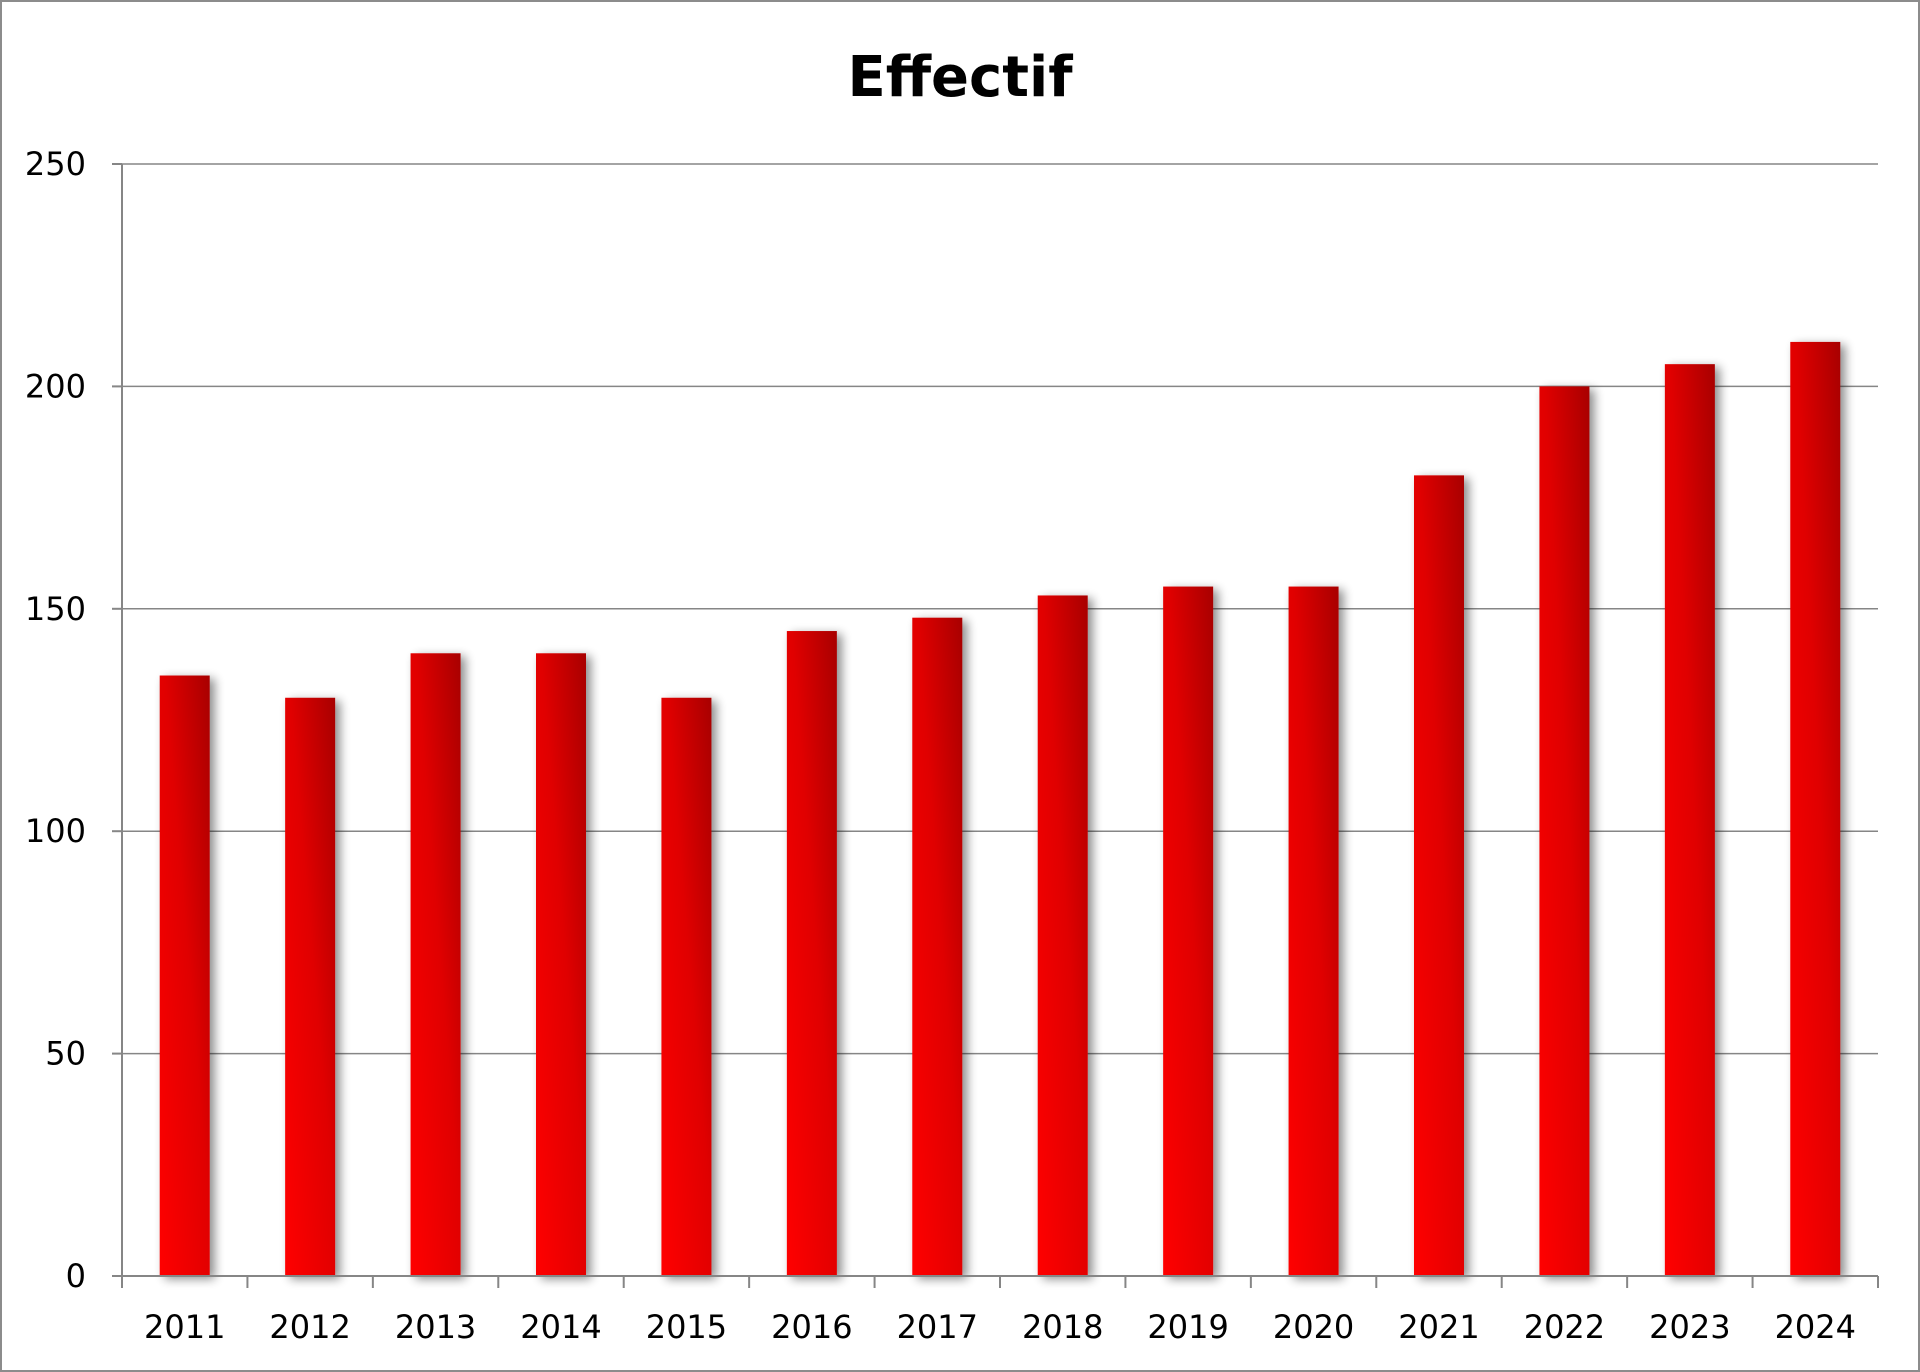  What do you see at coordinates (1439, 875) in the screenshot?
I see `bar-2021` at bounding box center [1439, 875].